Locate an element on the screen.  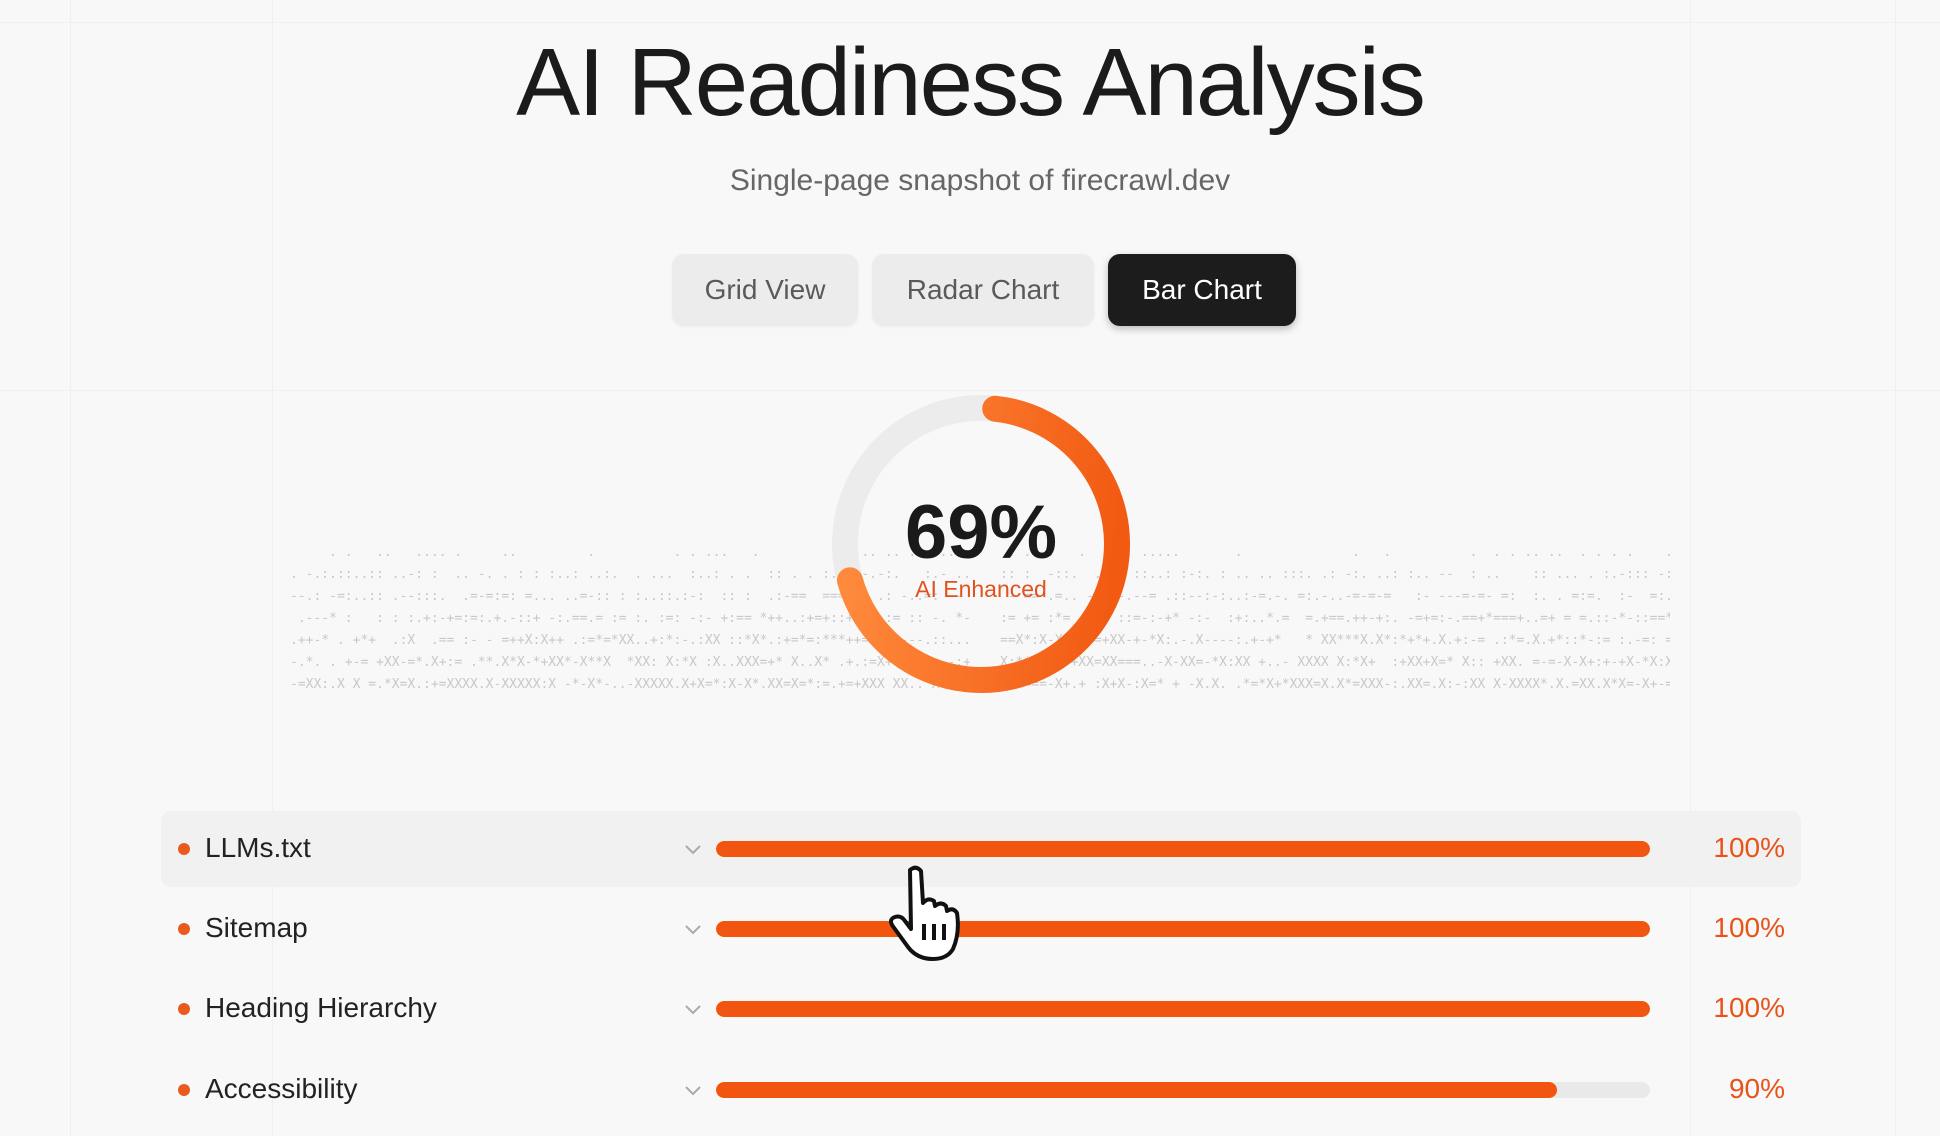
score-ring-progress is located at coordinates (981, 544).